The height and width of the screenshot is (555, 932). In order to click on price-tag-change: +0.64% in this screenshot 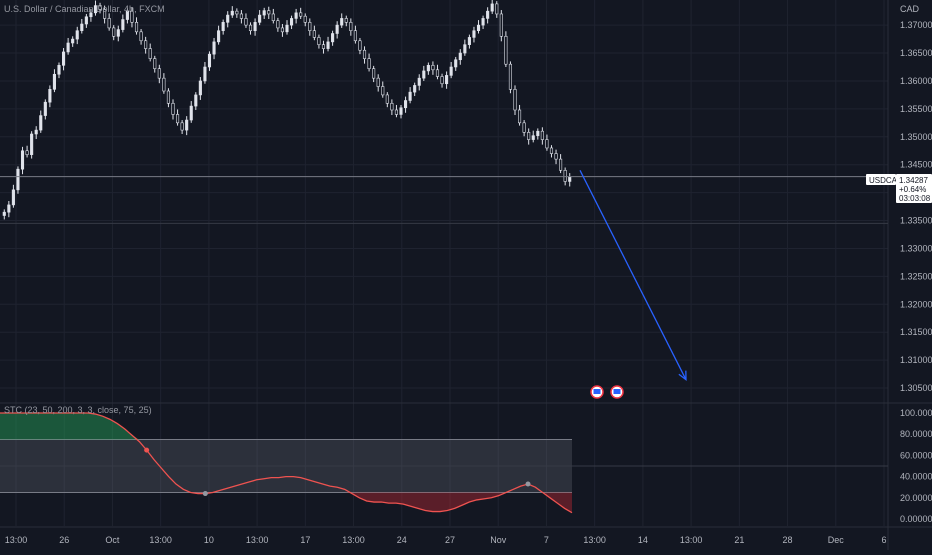, I will do `click(912, 189)`.